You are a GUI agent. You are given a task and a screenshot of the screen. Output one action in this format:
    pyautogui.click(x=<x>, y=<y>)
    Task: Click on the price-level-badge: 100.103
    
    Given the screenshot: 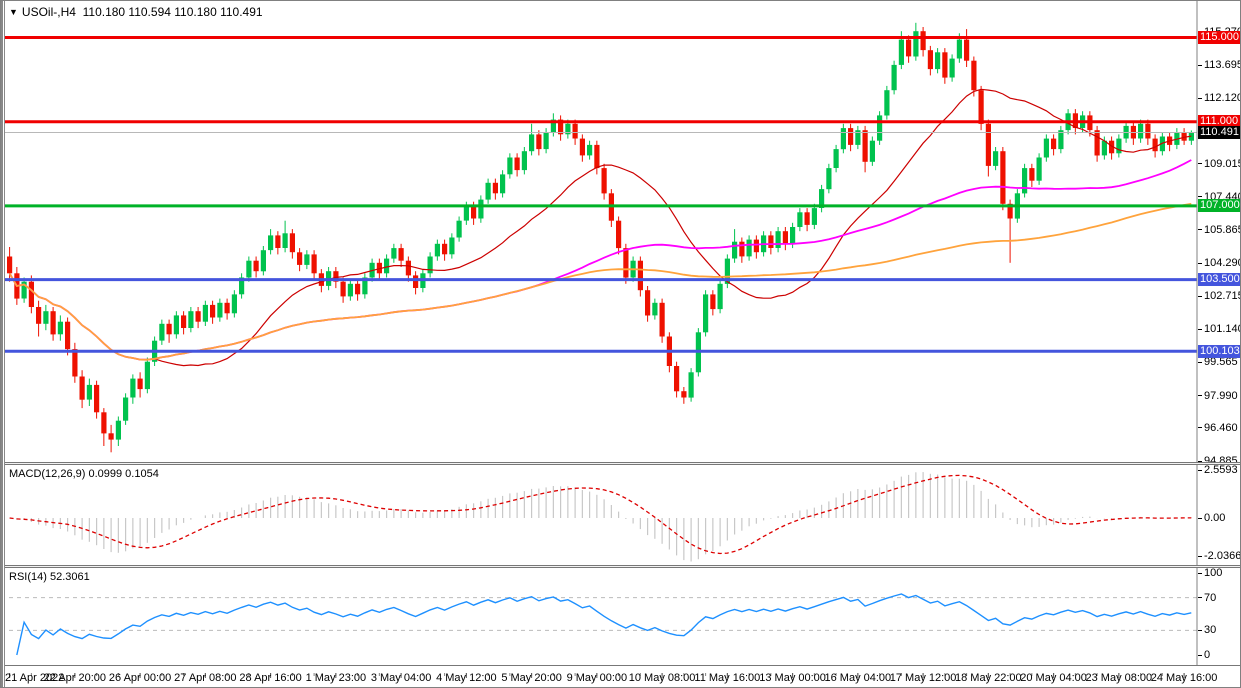 What is the action you would take?
    pyautogui.click(x=1219, y=351)
    